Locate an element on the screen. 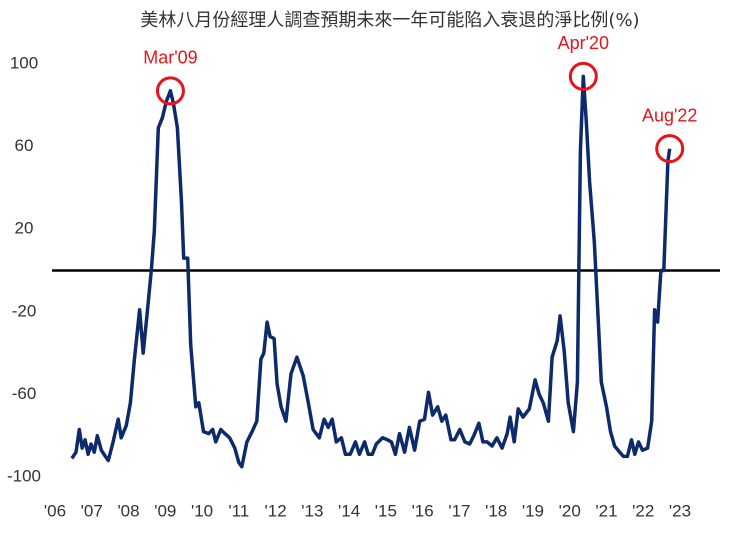 This screenshot has height=536, width=737. chart-title: 美林八月份經理人調查預期未來一年可能陷入衰退的淨比例(%) is located at coordinates (389, 20).